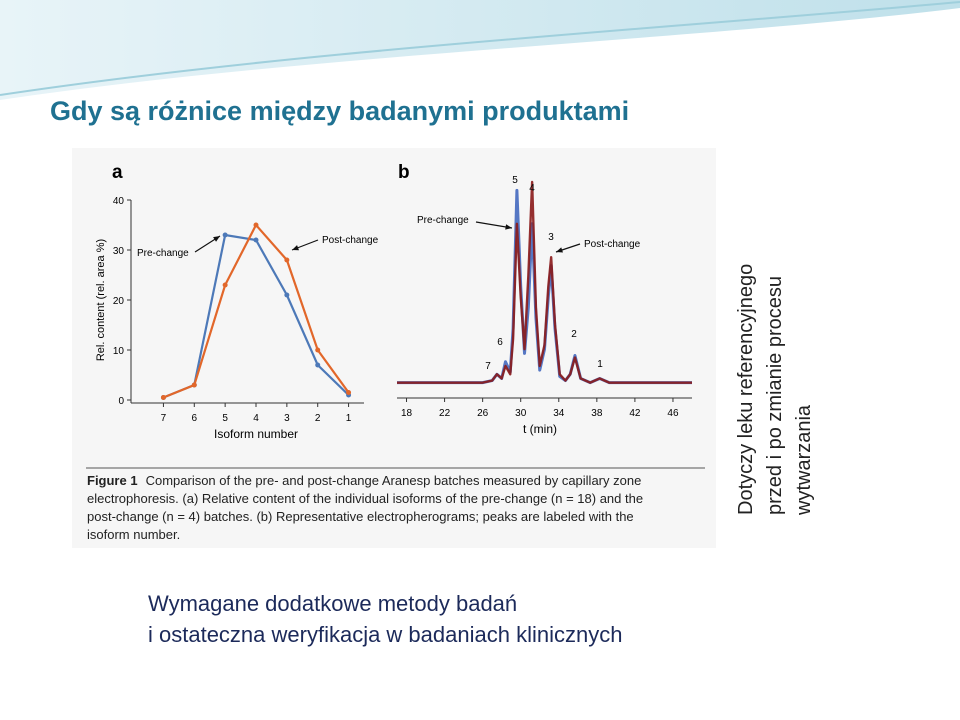  What do you see at coordinates (318, 418) in the screenshot?
I see `x-tick-label: 2` at bounding box center [318, 418].